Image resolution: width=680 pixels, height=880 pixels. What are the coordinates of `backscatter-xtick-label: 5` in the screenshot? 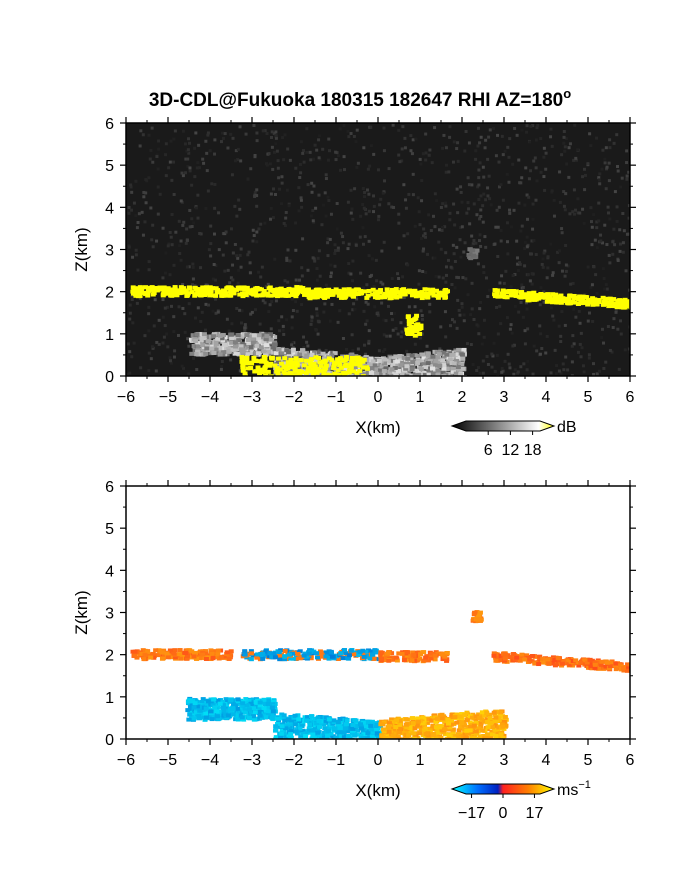 It's located at (588, 397).